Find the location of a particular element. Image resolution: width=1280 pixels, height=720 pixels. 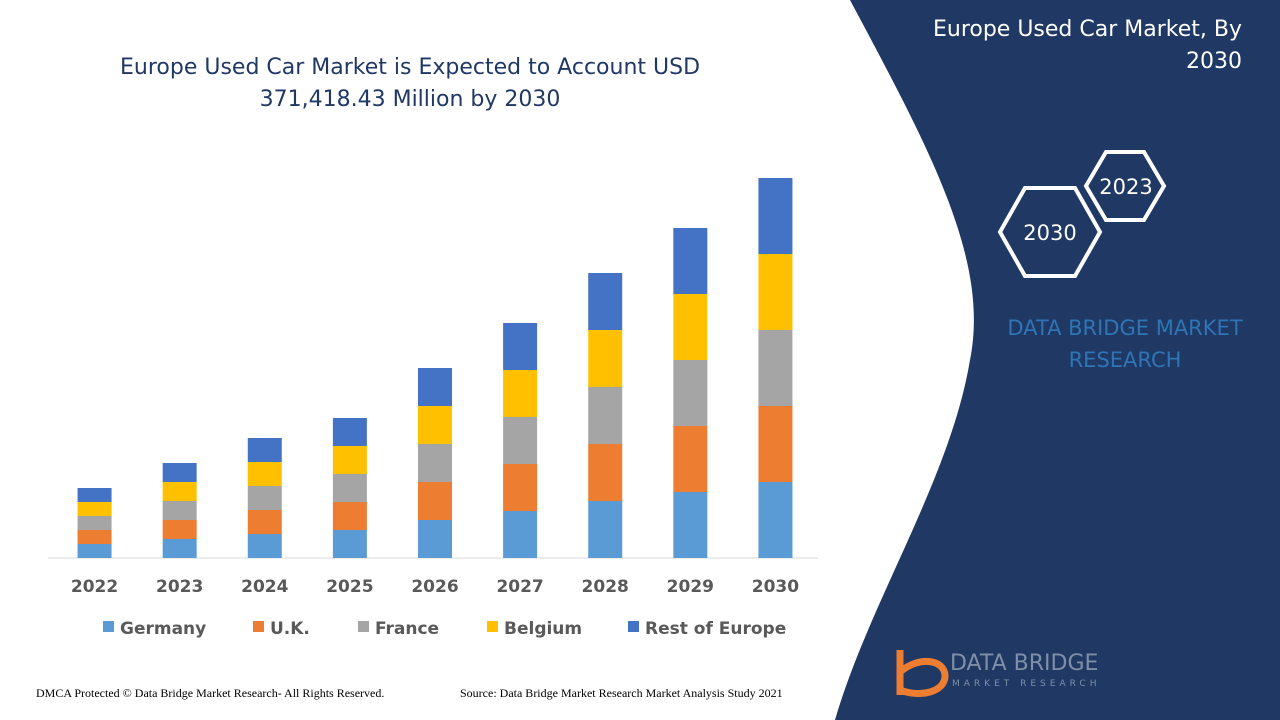

x-tick-label: 2022 is located at coordinates (94, 587).